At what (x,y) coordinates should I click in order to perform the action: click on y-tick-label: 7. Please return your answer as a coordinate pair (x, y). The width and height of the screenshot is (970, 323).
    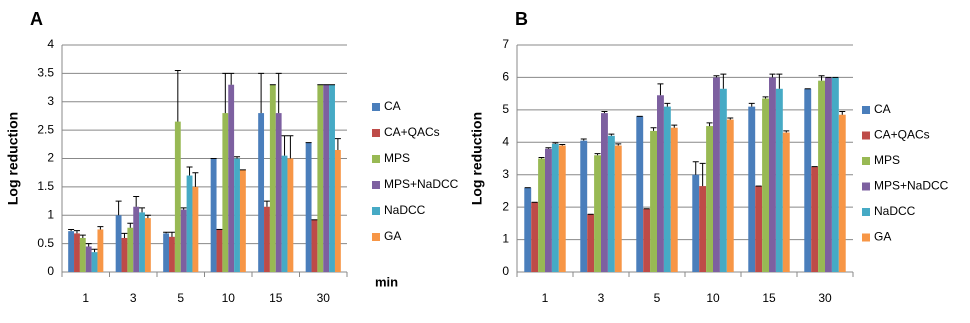
    Looking at the image, I should click on (505, 44).